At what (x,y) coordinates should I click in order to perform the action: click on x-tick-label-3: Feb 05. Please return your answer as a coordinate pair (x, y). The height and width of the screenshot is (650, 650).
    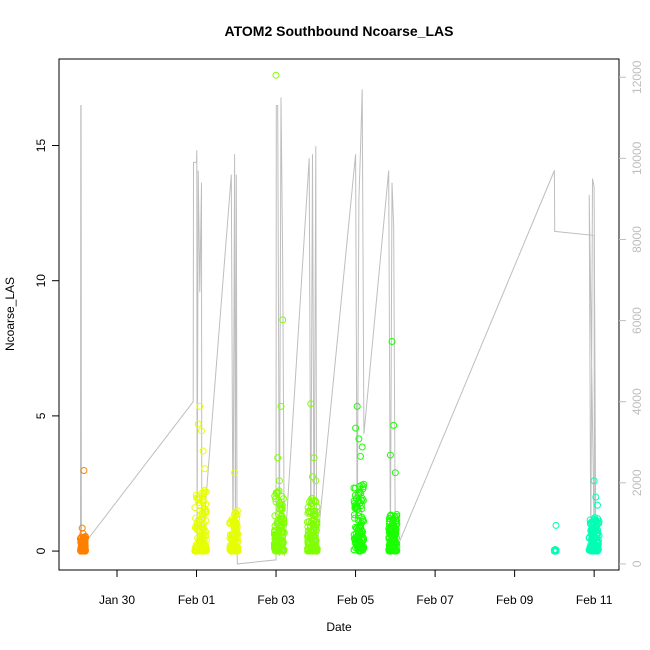
    Looking at the image, I should click on (356, 600).